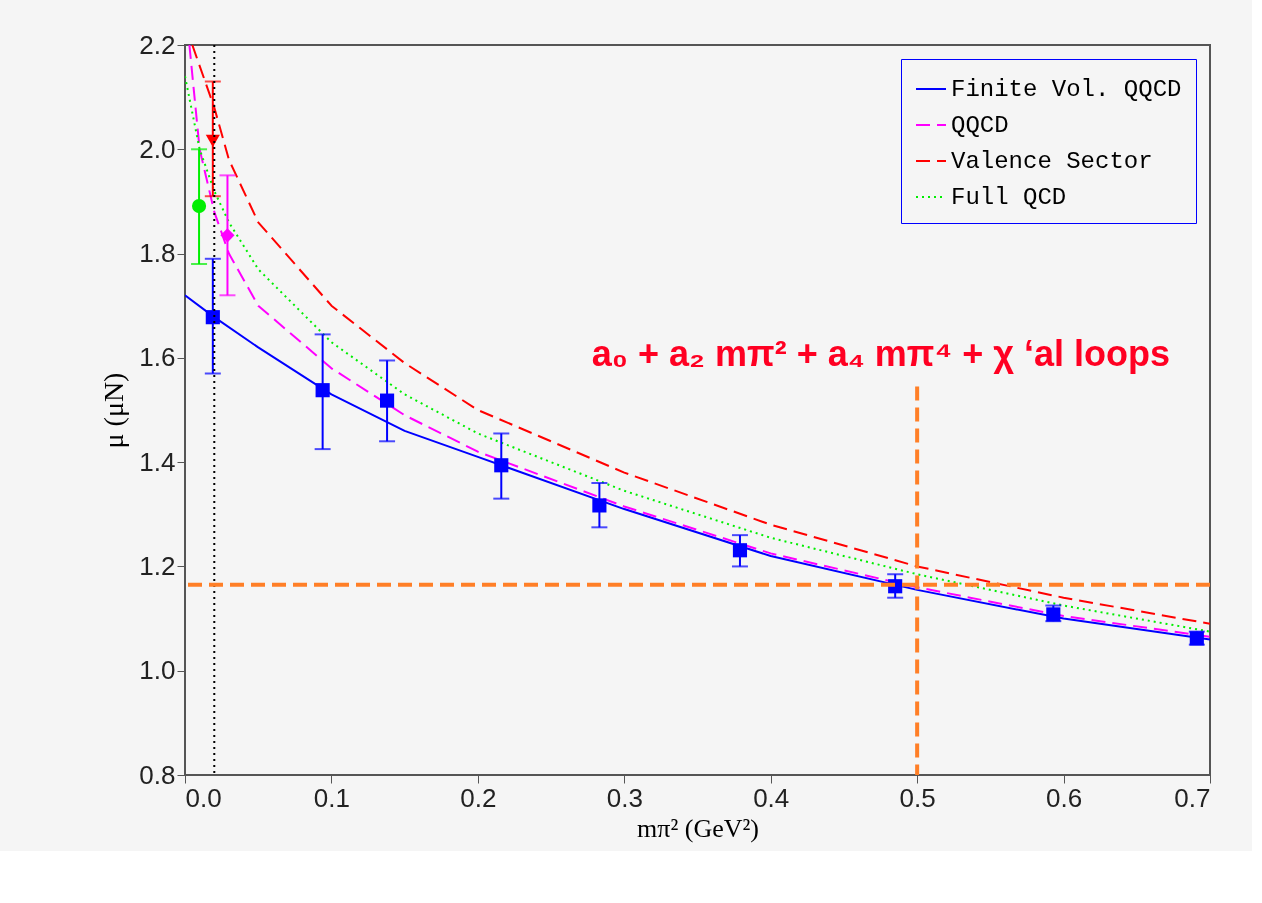  I want to click on x-axis-title: mπ² (GeV²), so click(698, 828).